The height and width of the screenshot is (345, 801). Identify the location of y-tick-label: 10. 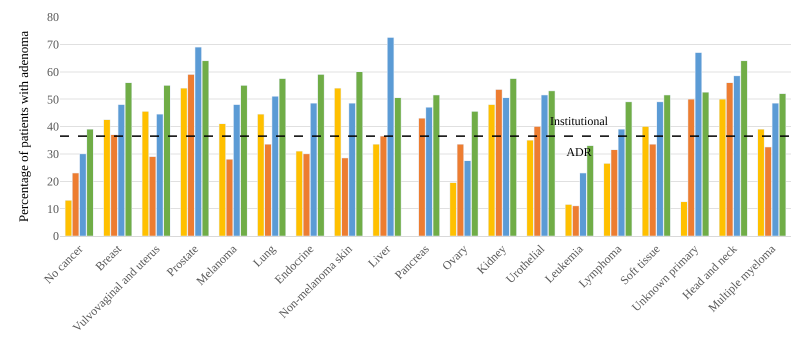
(53, 209).